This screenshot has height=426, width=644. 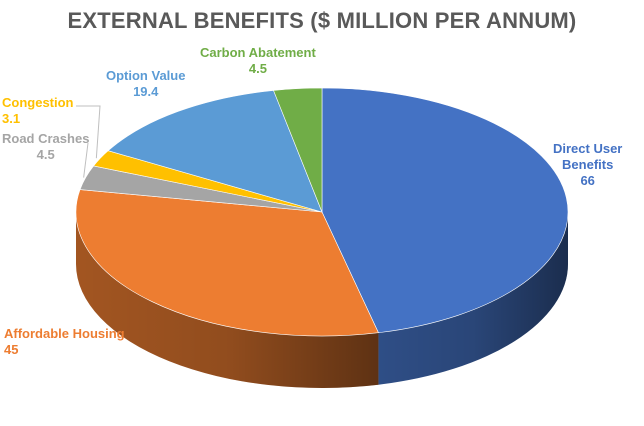 I want to click on label-option-value: Option Value 19.4, so click(x=145, y=84).